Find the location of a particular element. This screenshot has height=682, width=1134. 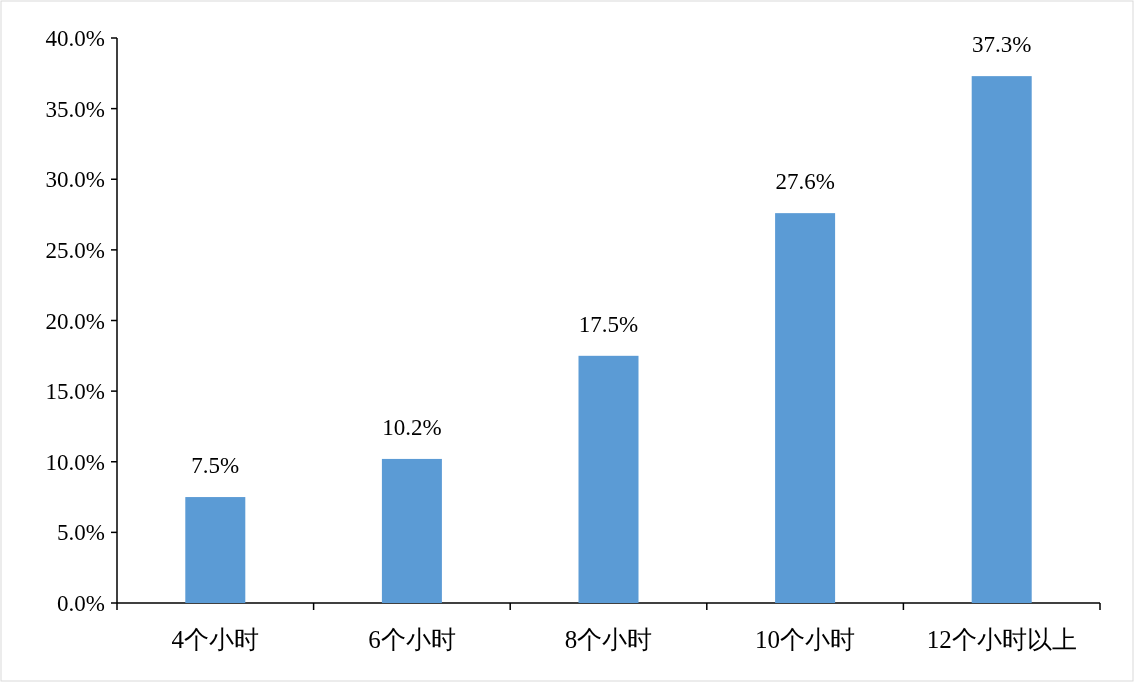

y-tick-label: 35.0% is located at coordinates (75, 109).